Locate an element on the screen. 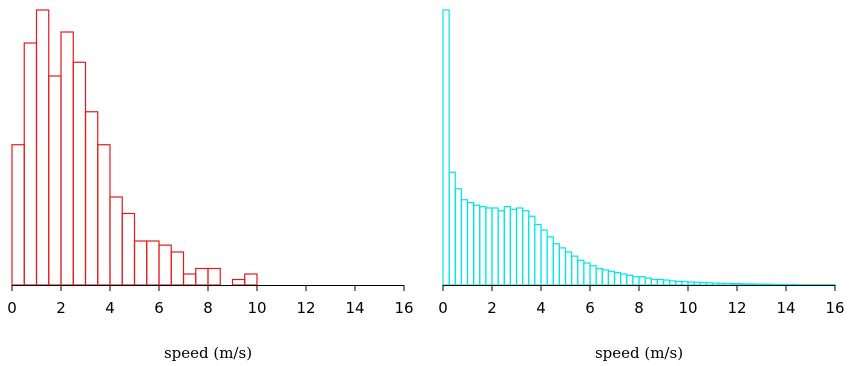 The width and height of the screenshot is (852, 366). x-axis-label-left: speed (m/s) is located at coordinates (208, 353).